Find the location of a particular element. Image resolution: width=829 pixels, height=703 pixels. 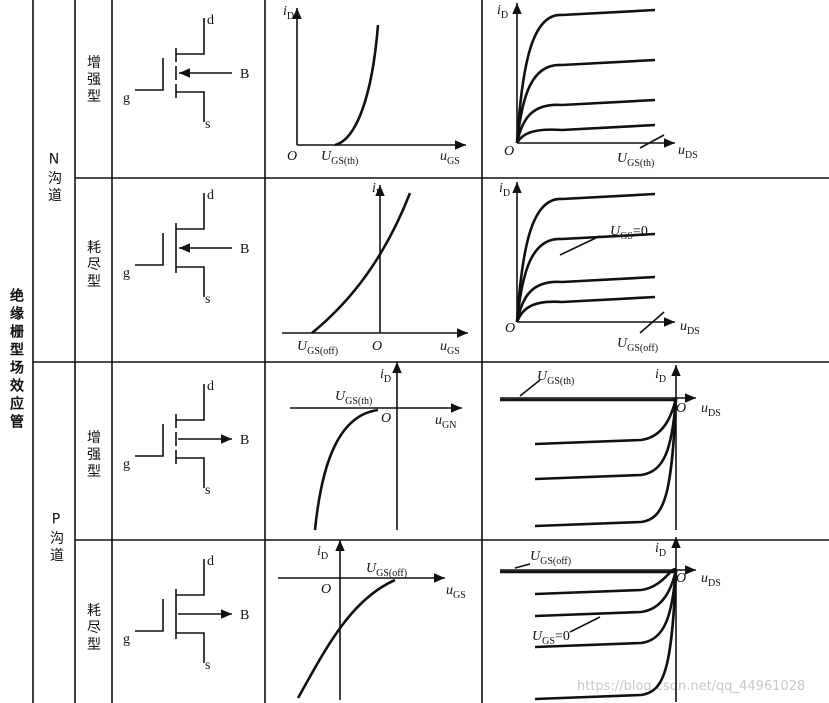

channel-label: N沟道 is located at coordinates (54, 178).